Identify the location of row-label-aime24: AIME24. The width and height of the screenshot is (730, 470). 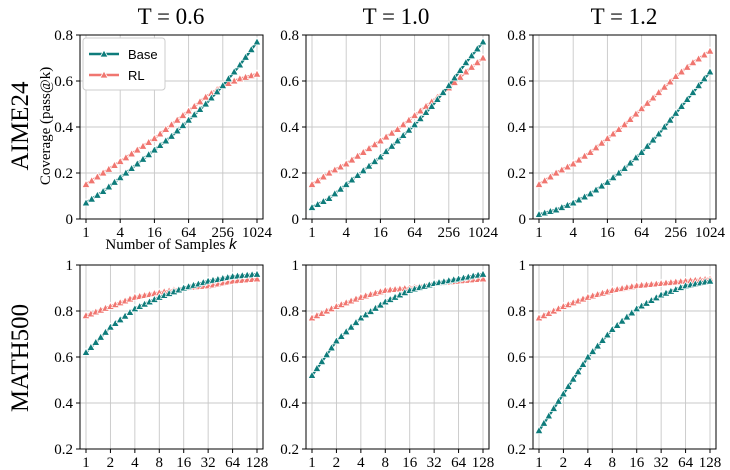
(20, 125).